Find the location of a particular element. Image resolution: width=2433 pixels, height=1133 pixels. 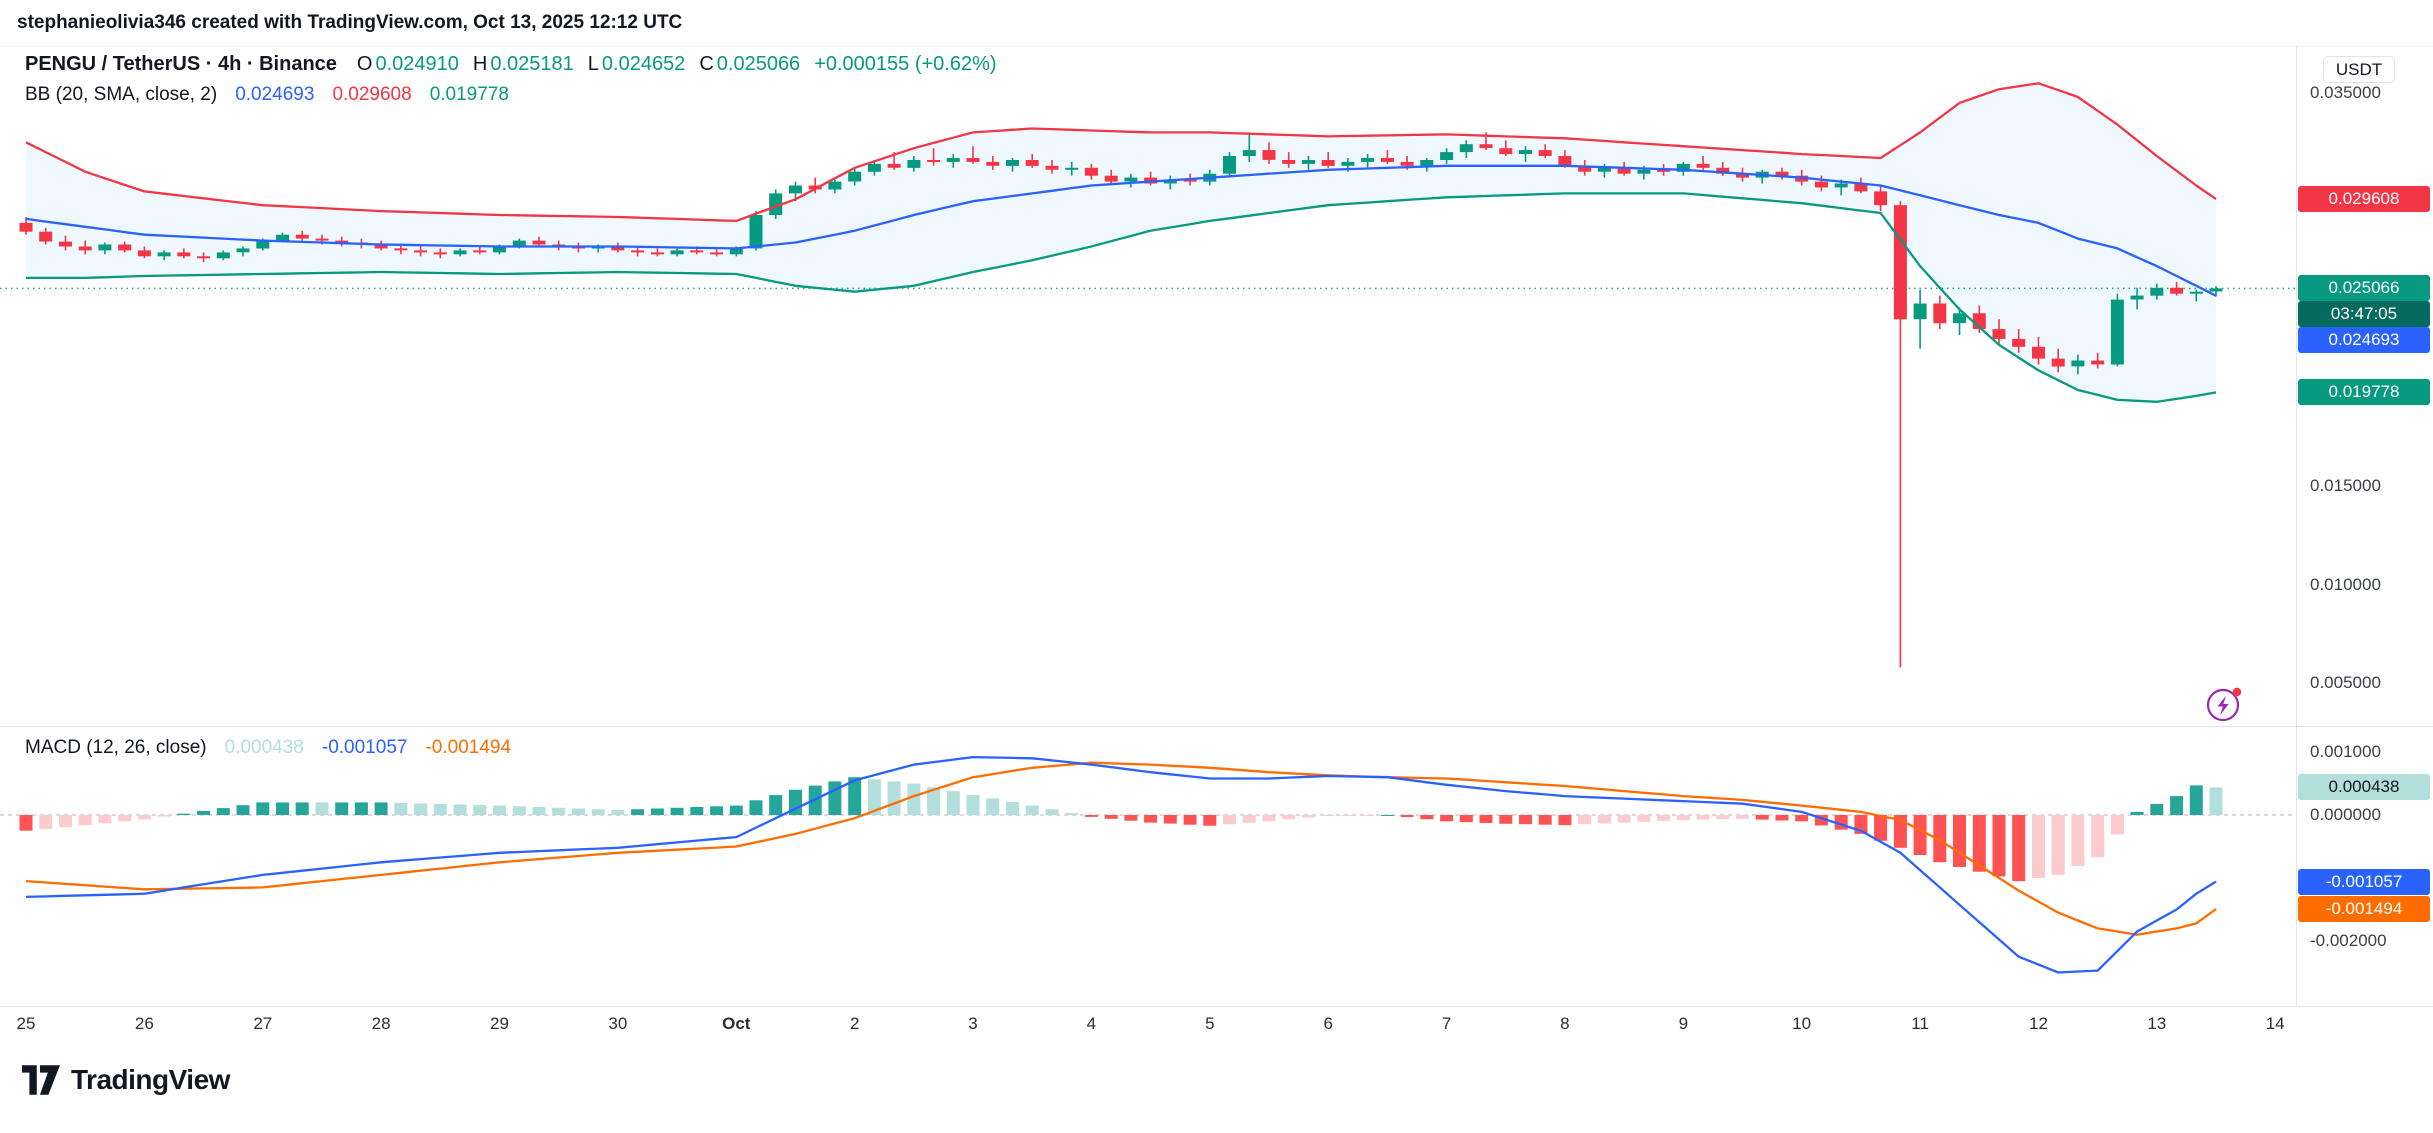

flash-boost-button is located at coordinates (2224, 704).